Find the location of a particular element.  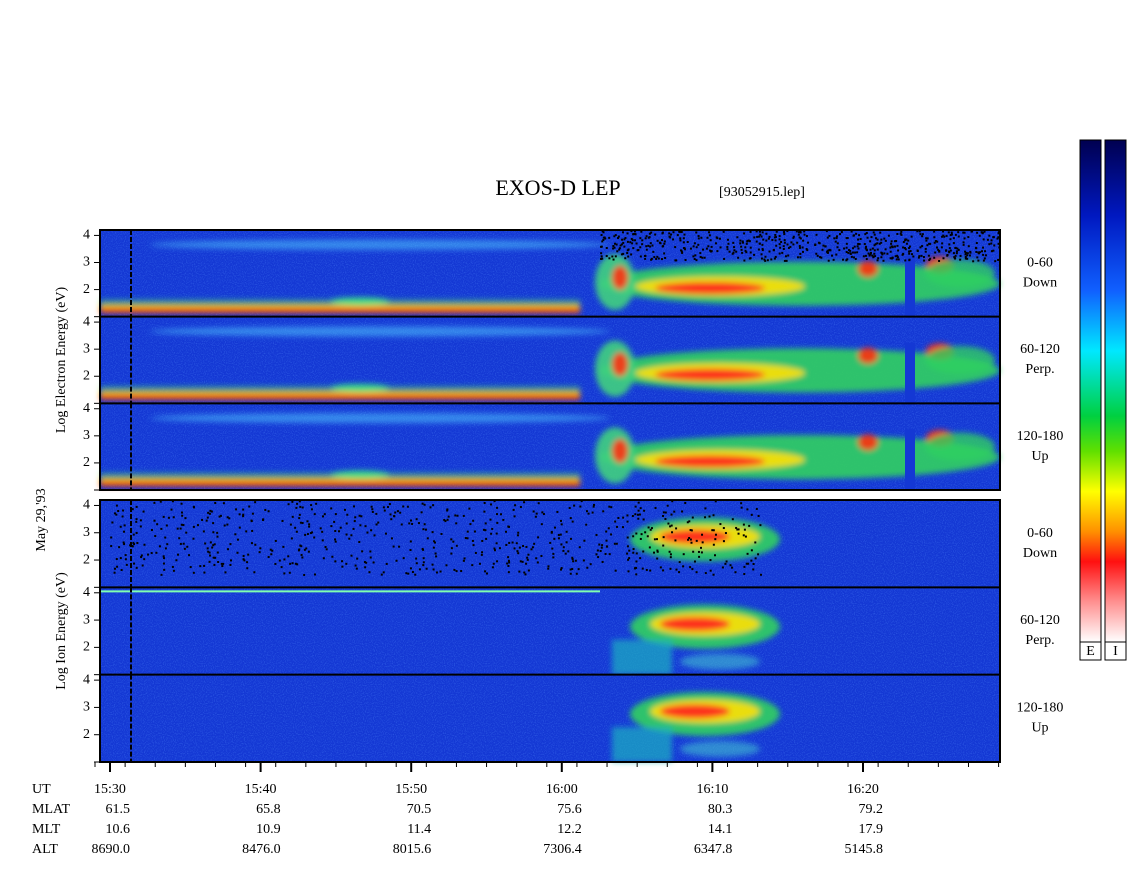

spectrogram-image is located at coordinates (550, 544).